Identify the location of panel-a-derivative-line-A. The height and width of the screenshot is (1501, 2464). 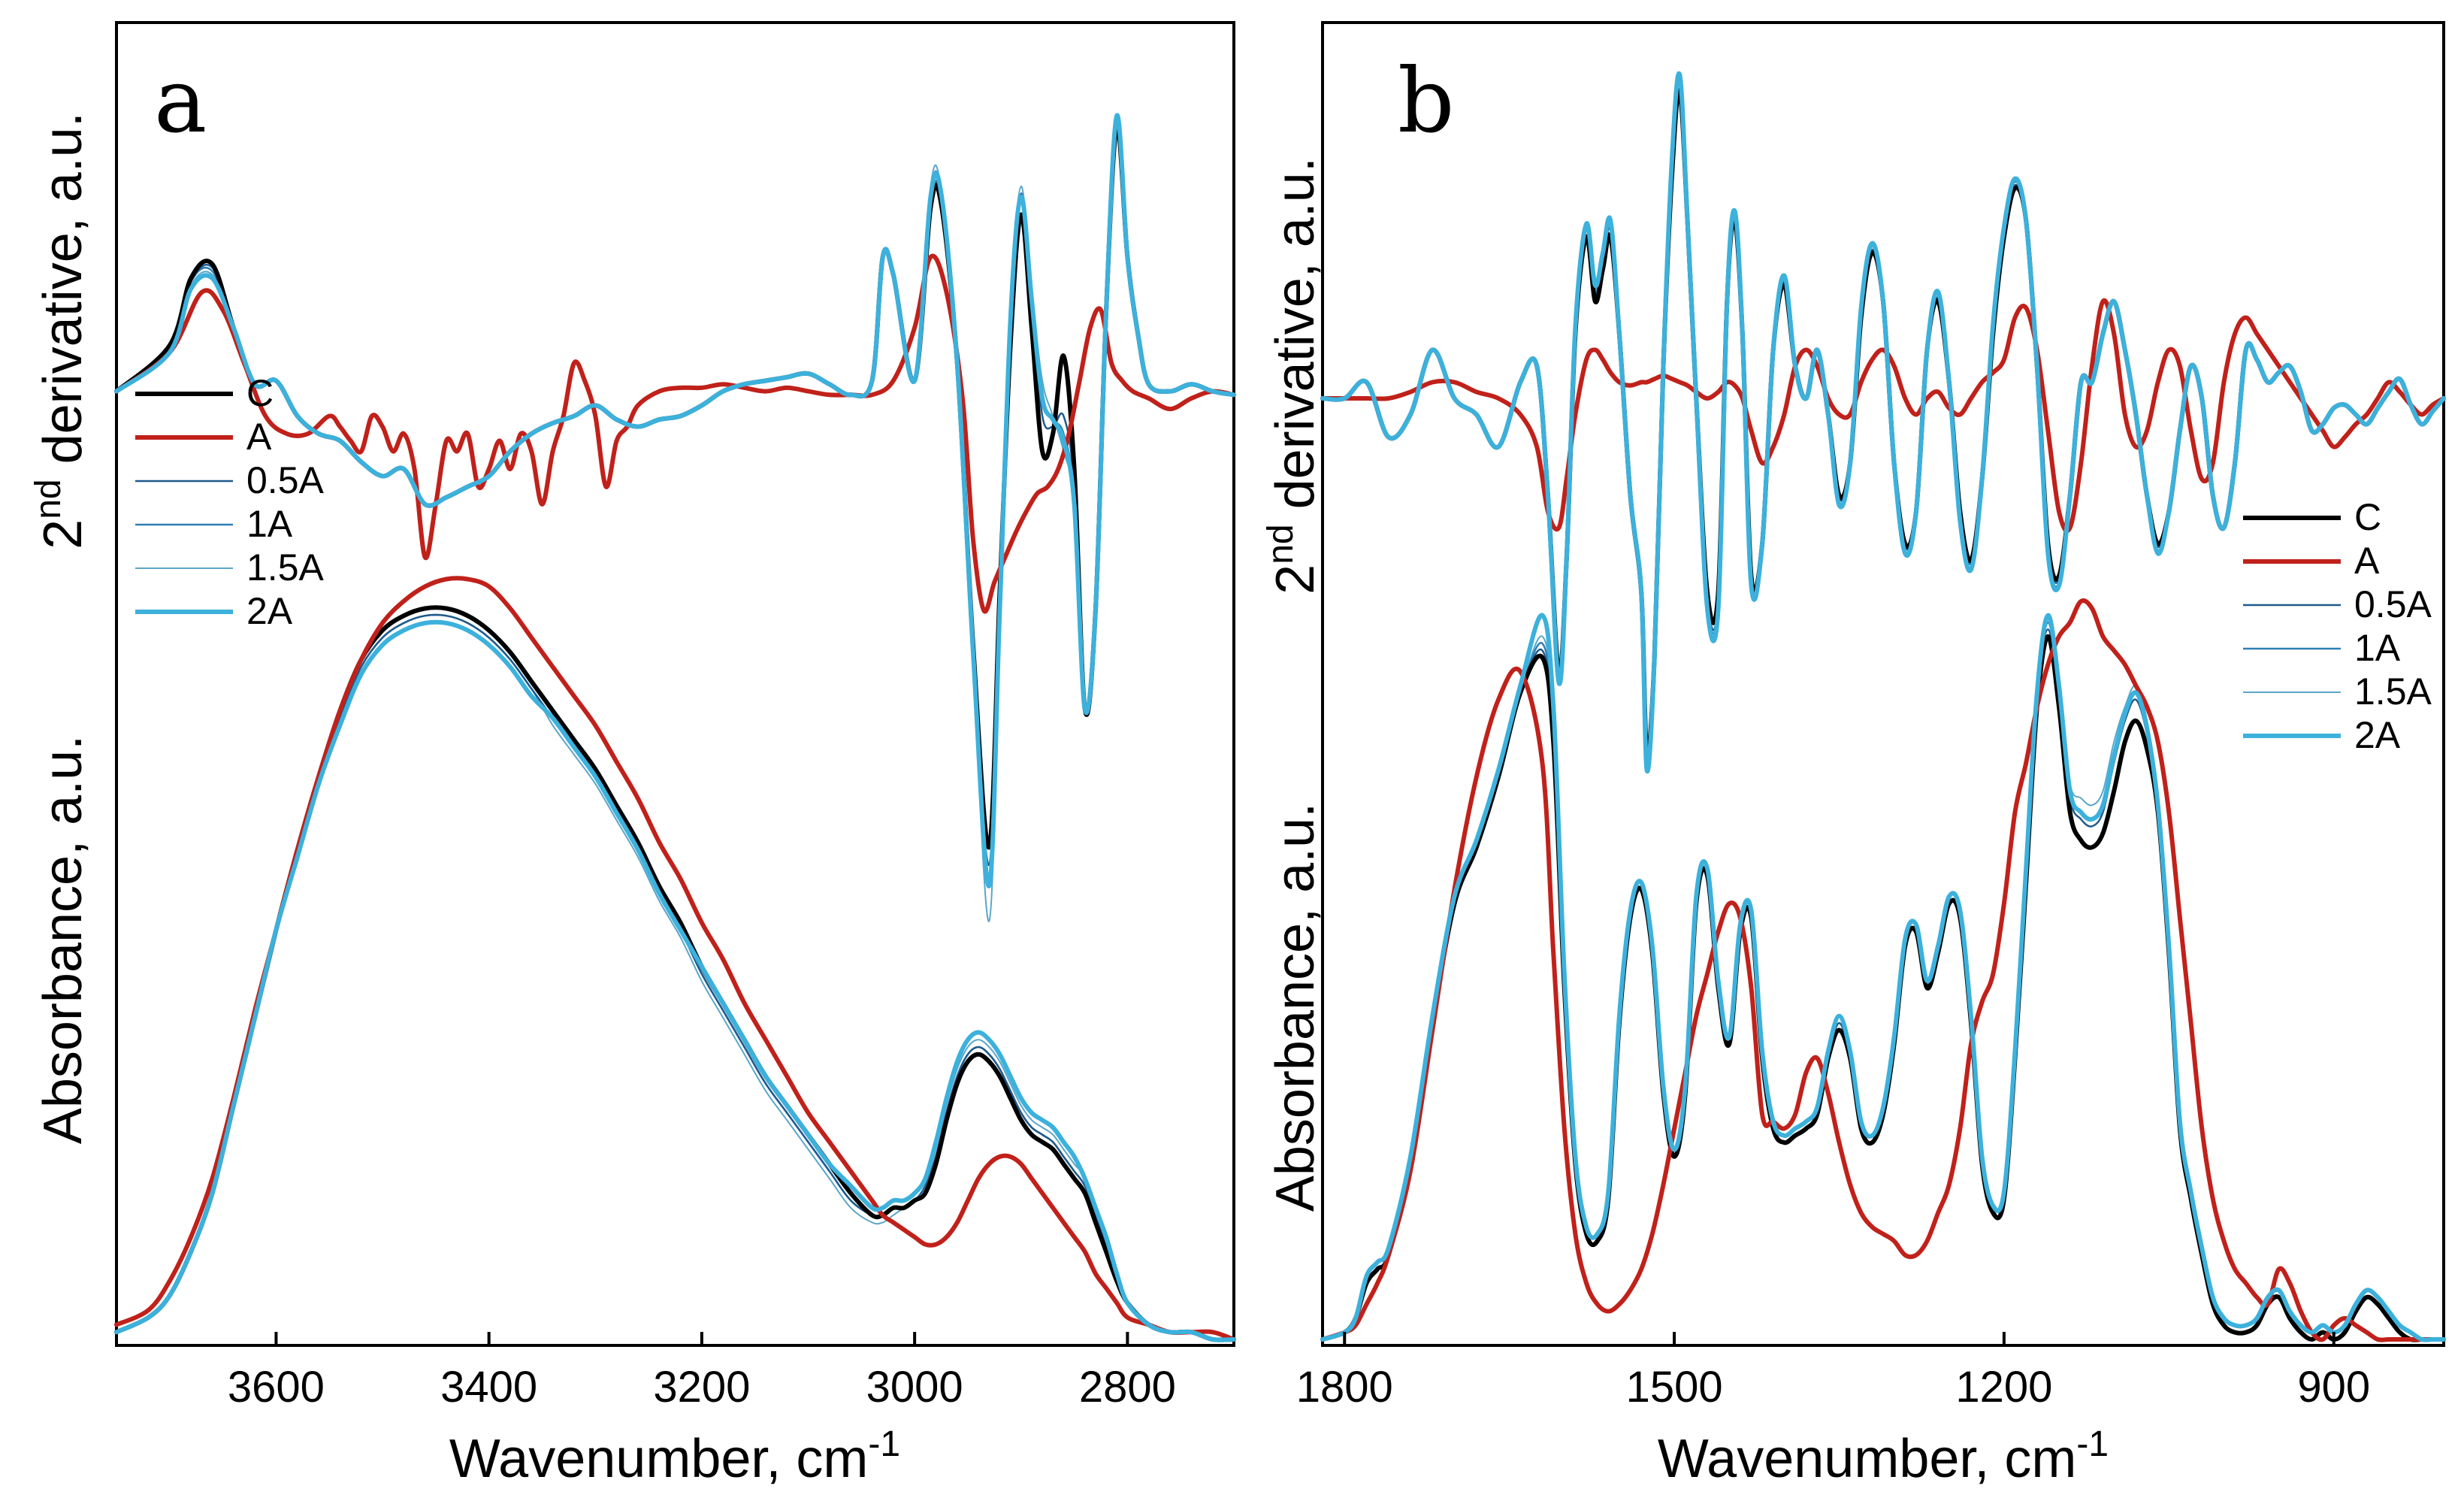
(675, 434).